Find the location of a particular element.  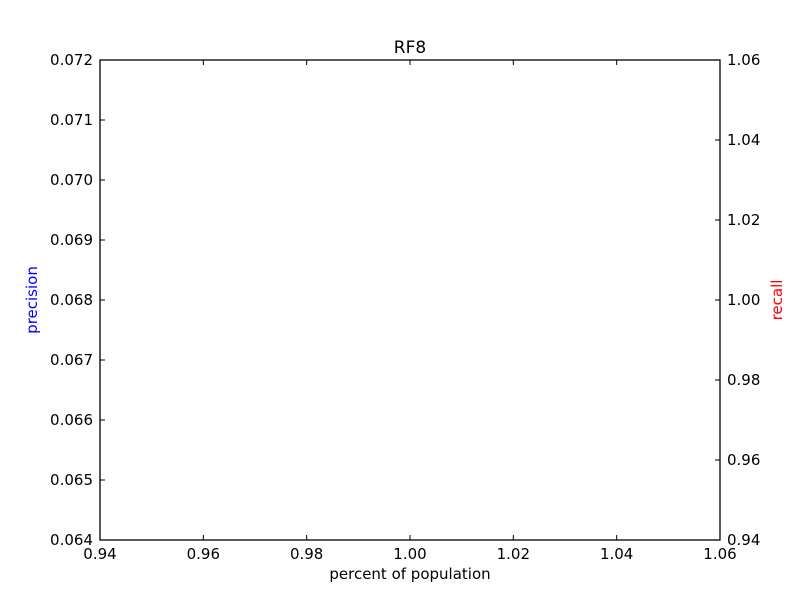

x-tick-label: 1.04 is located at coordinates (616, 554).